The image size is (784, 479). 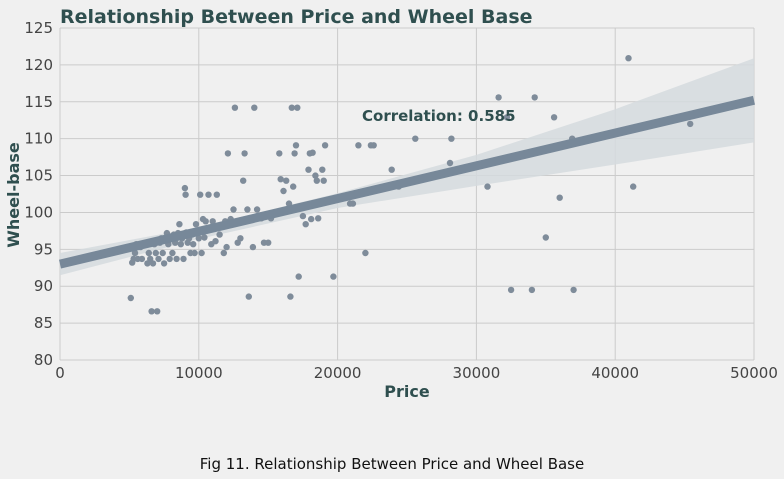 I want to click on x-tick-label: 50000, so click(x=754, y=373).